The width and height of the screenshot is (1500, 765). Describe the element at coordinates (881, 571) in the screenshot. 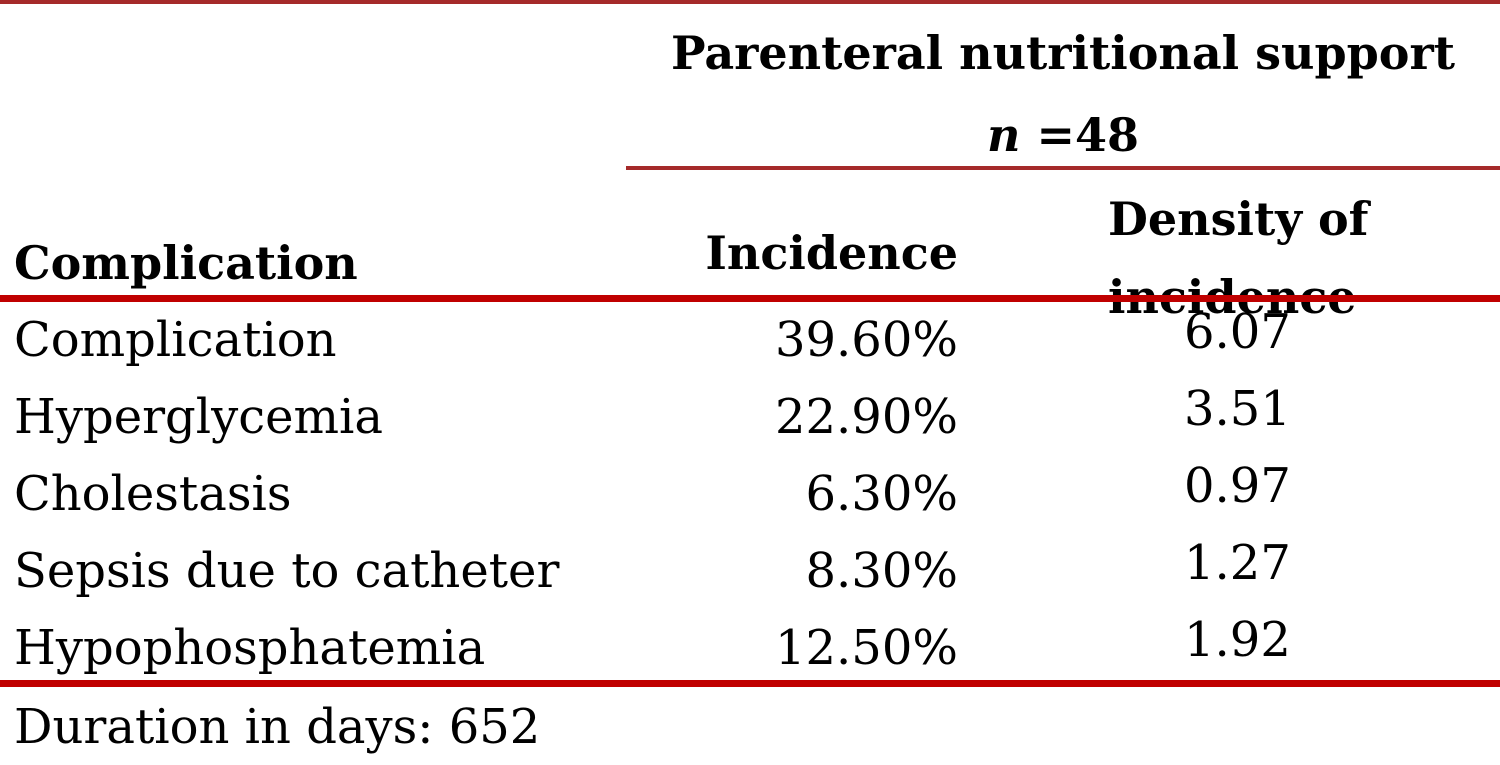

I see `row-incidence: 8.30%` at that location.